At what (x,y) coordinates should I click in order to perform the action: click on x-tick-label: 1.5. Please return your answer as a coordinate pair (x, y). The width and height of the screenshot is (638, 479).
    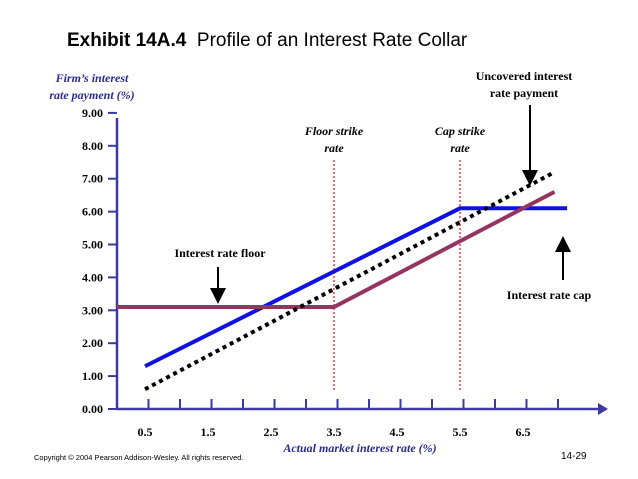
    Looking at the image, I should click on (208, 432).